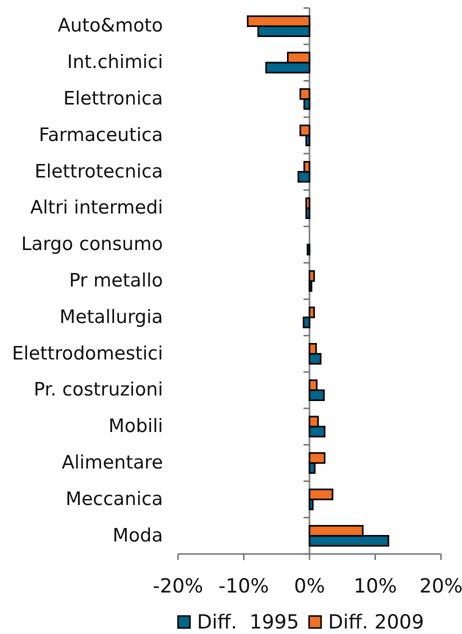 The height and width of the screenshot is (634, 462). What do you see at coordinates (178, 586) in the screenshot?
I see `x-tick-label: -20%` at bounding box center [178, 586].